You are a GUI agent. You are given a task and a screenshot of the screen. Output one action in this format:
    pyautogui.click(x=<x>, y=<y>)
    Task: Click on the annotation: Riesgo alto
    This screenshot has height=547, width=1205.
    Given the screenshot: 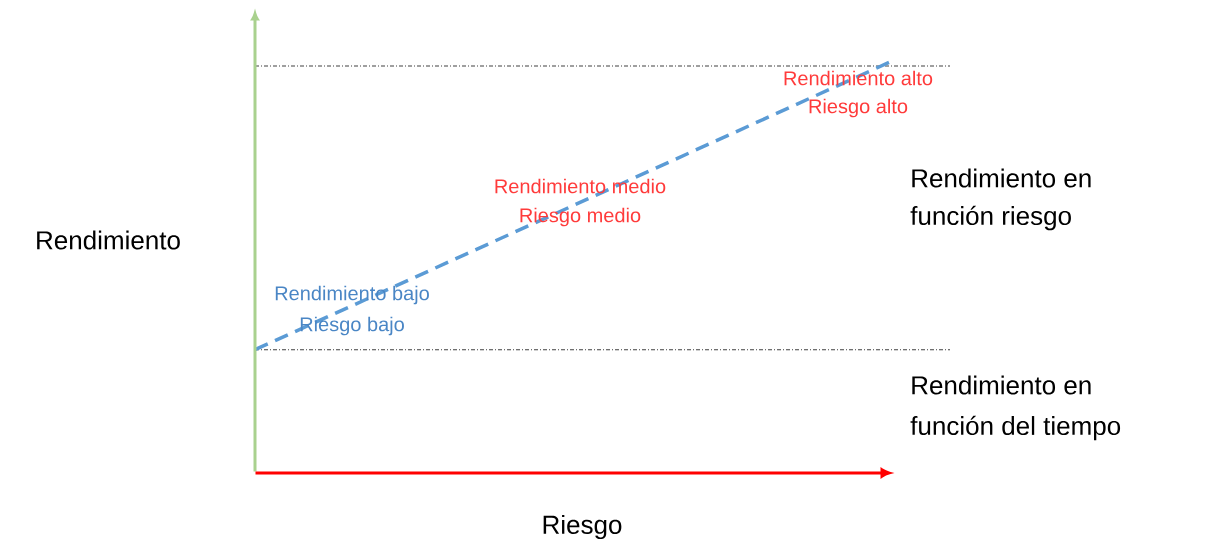 What is the action you would take?
    pyautogui.click(x=858, y=108)
    